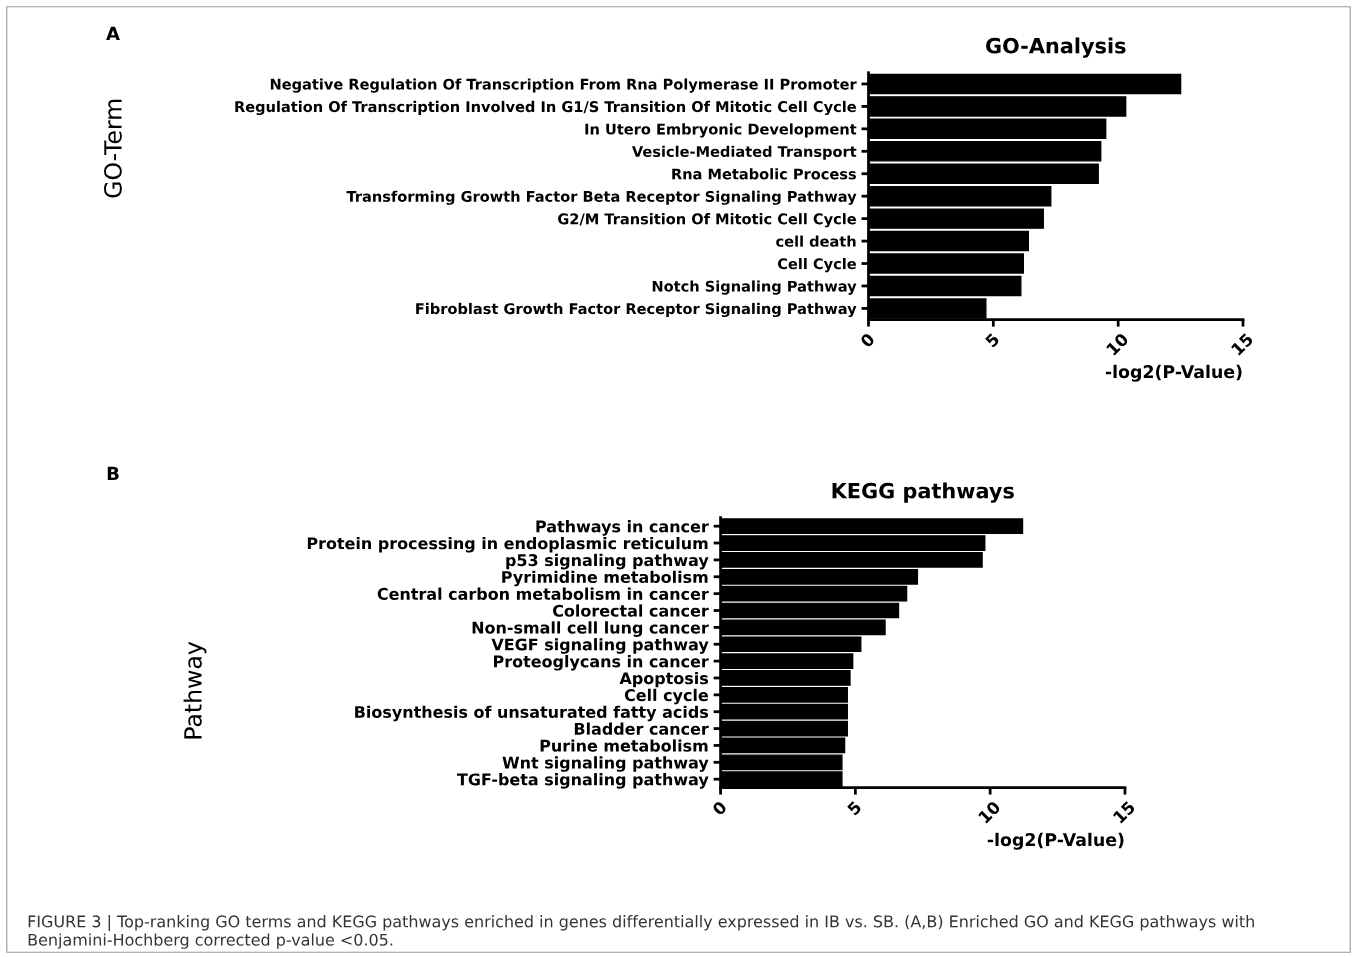  Describe the element at coordinates (754, 287) in the screenshot. I see `y-tick-label: Notch Signaling Pathway` at that location.